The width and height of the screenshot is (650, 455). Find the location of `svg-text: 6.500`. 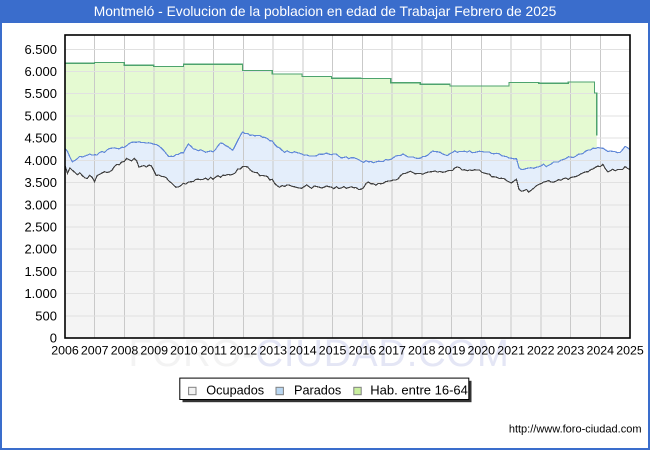

svg-text: 6.500 is located at coordinates (40, 49).